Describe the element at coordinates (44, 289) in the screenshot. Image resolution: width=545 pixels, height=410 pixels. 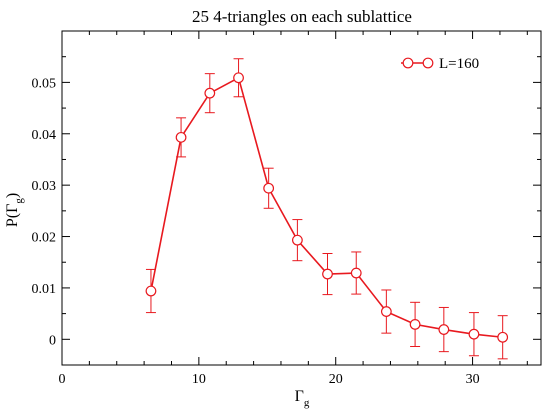
I see `y-tick-label: 0.01` at that location.